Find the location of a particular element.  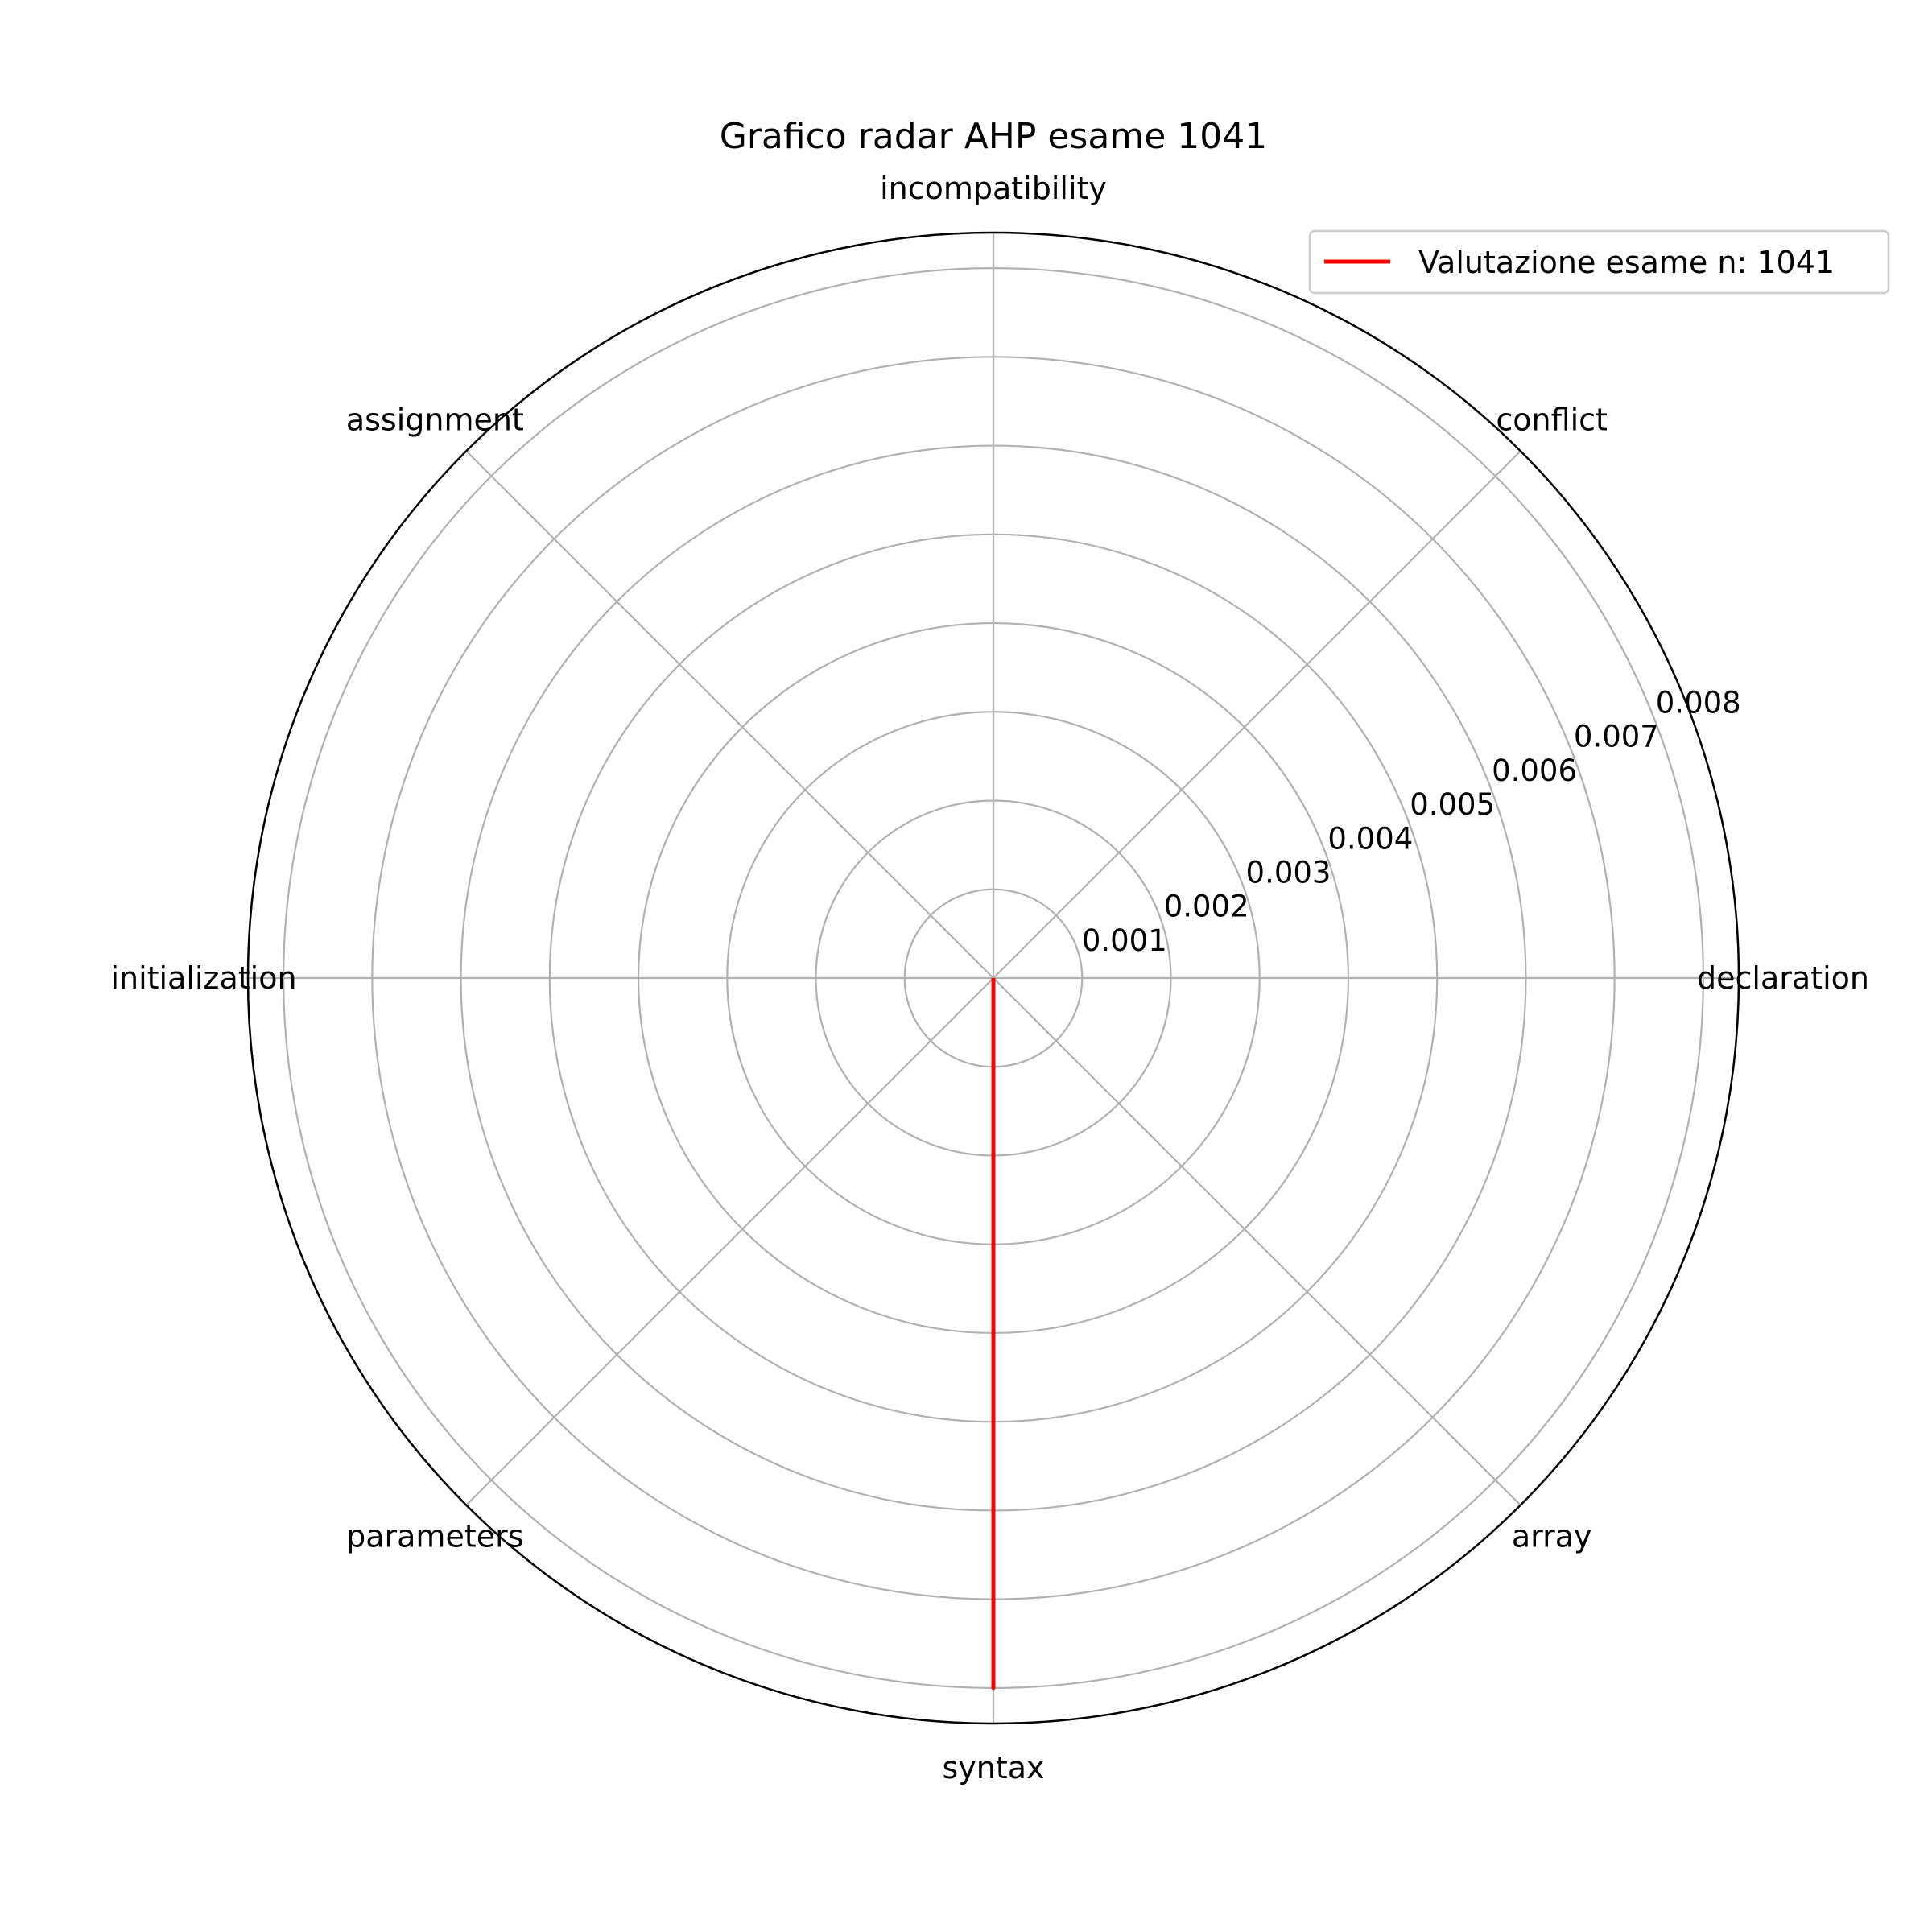

radial-tick-label: 0.002 is located at coordinates (1206, 907).